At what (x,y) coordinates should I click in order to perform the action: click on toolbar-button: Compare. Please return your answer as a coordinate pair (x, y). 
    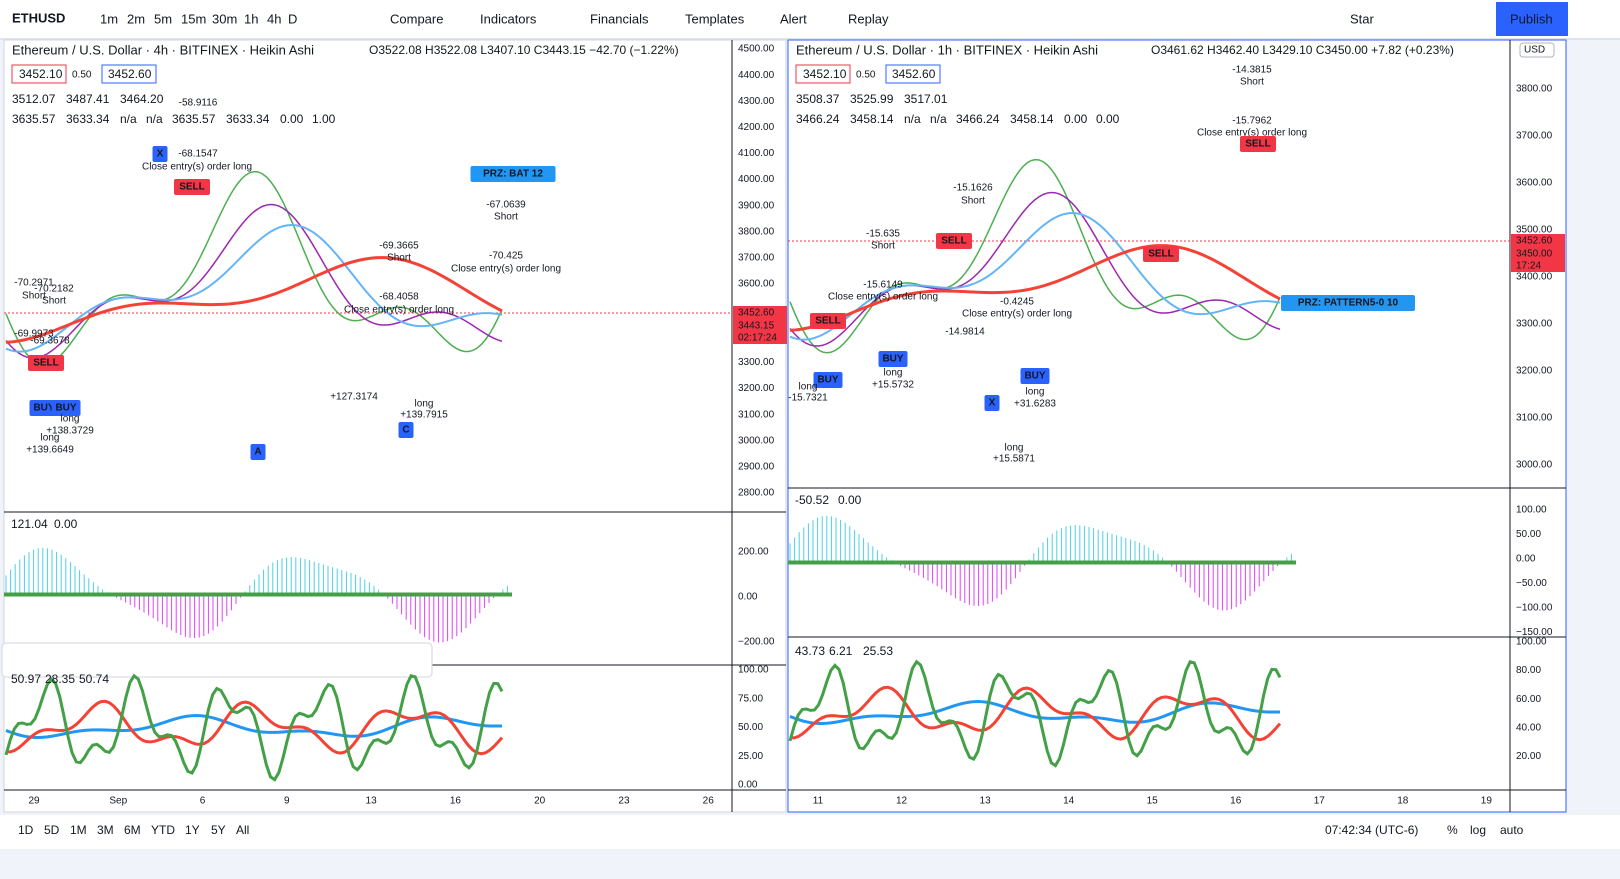
    Looking at the image, I should click on (416, 18).